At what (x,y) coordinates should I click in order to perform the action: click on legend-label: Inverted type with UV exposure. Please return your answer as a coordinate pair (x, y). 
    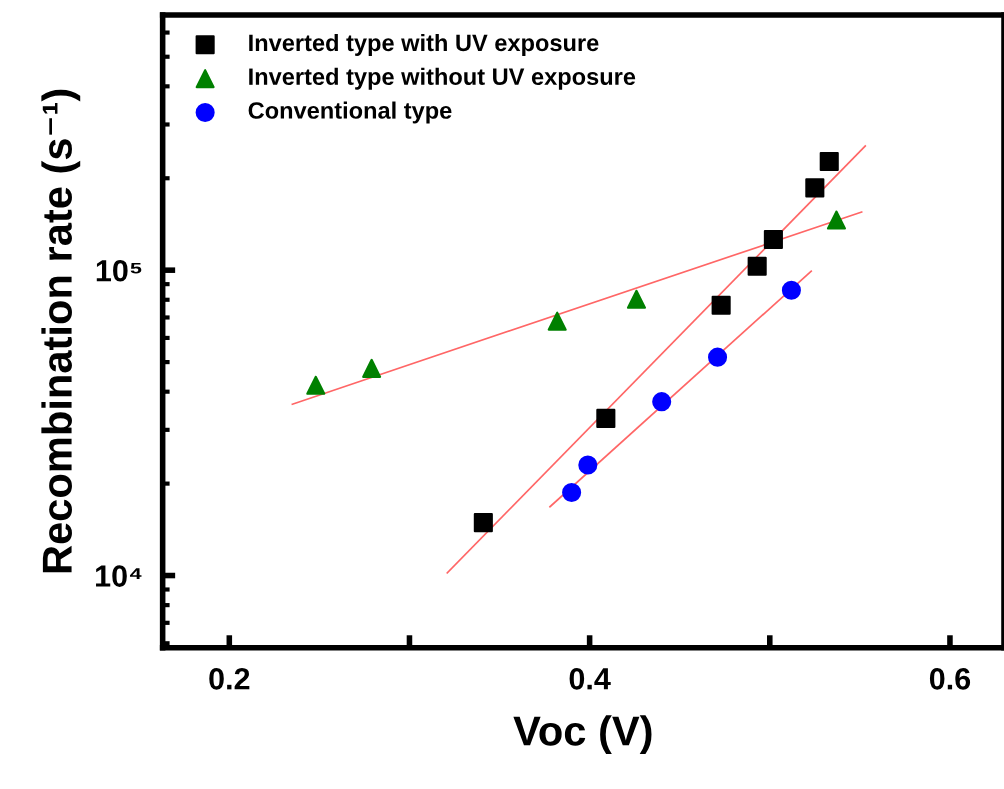
    Looking at the image, I should click on (424, 44).